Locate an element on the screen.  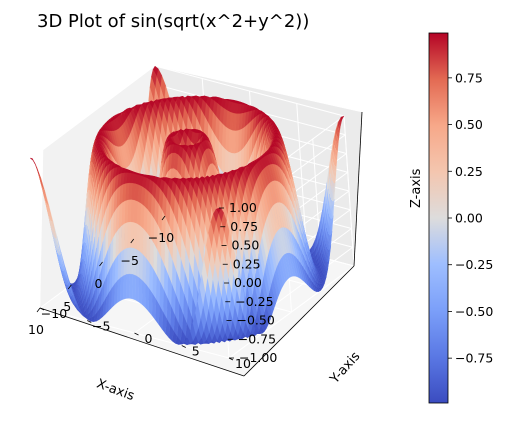
y-axis-label: Y-axis is located at coordinates (345, 368).